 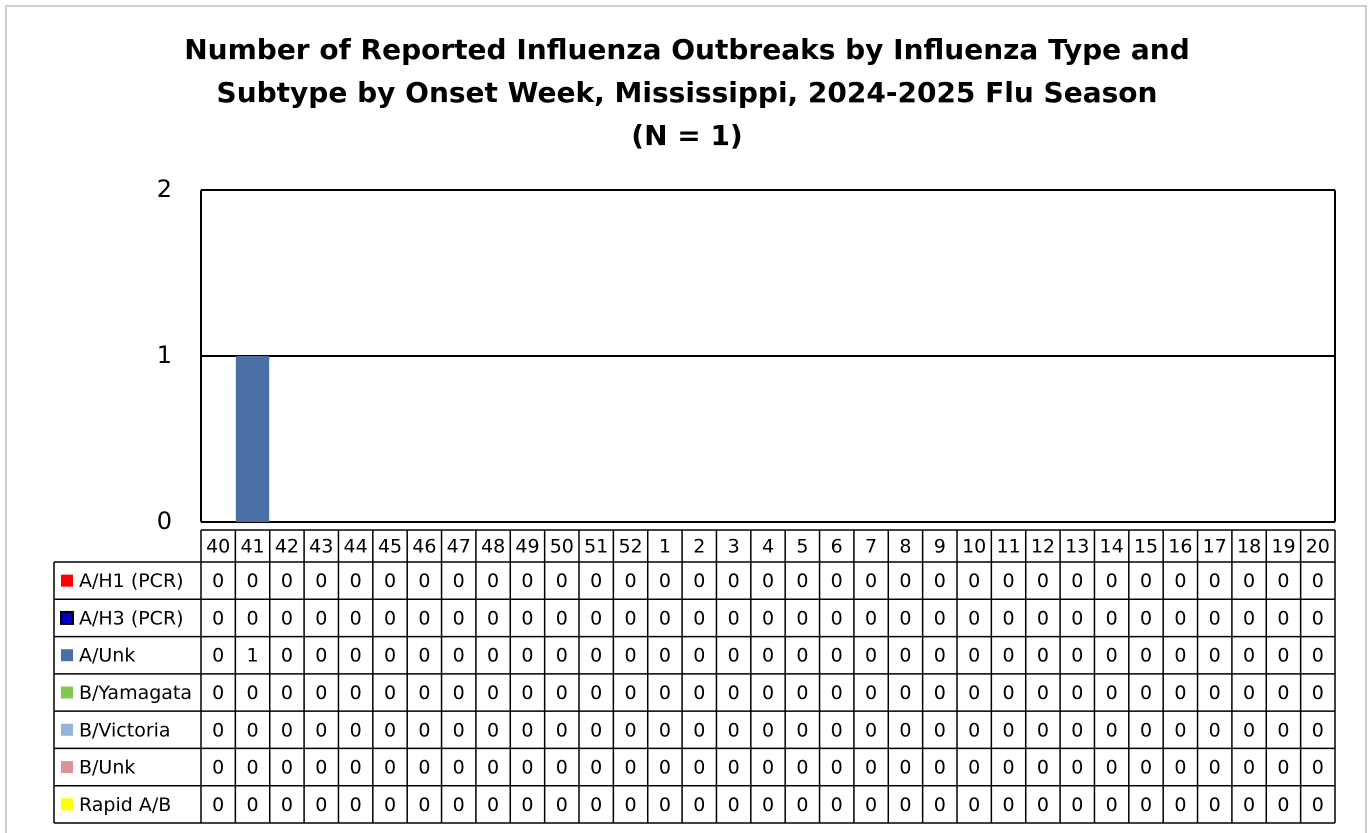 What do you see at coordinates (1146, 547) in the screenshot?
I see `x-tick-label: 15` at bounding box center [1146, 547].